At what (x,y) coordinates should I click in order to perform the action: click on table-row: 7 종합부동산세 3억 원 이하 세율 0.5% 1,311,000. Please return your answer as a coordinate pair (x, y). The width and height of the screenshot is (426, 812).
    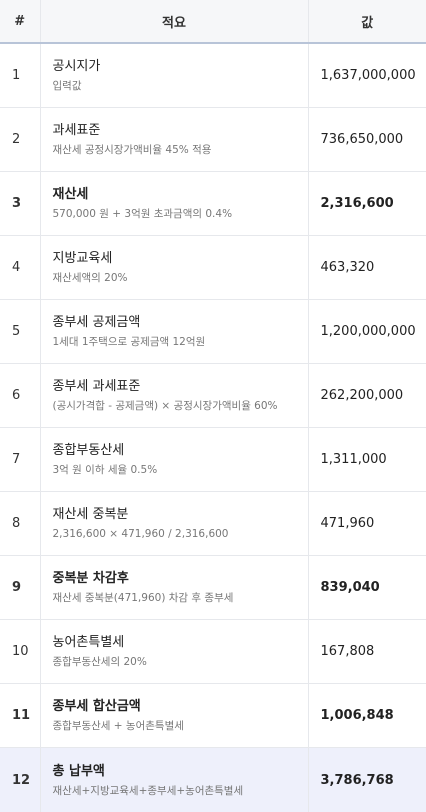
    Looking at the image, I should click on (213, 460).